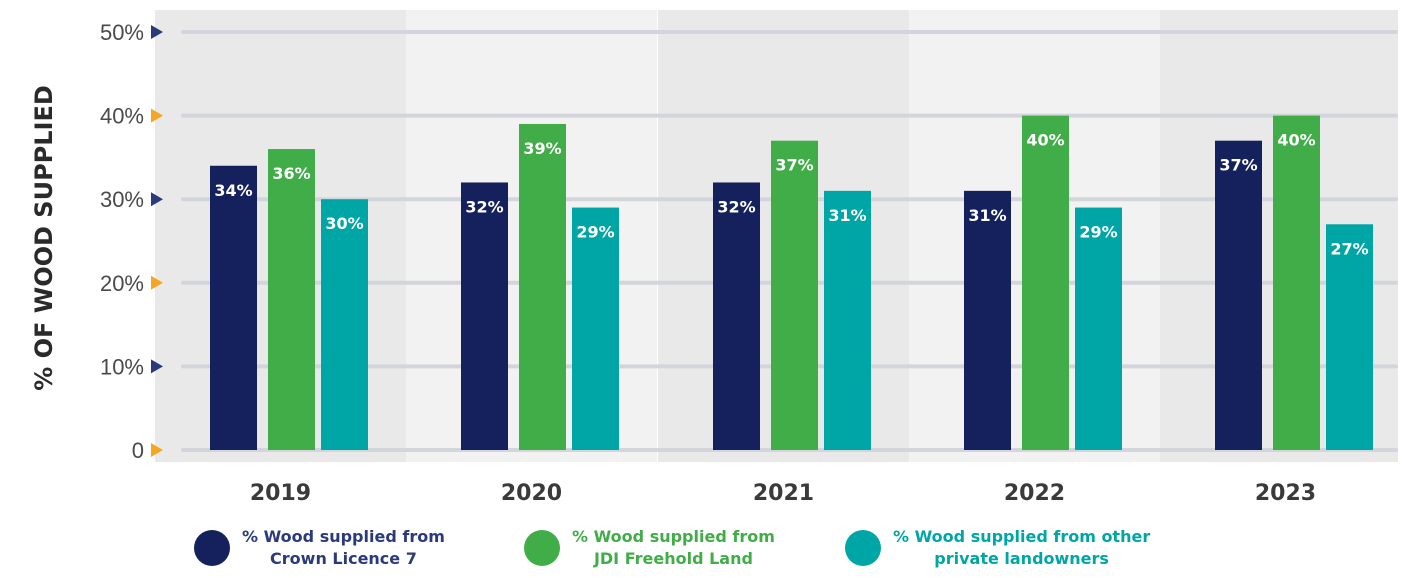 The image size is (1404, 578). What do you see at coordinates (1034, 493) in the screenshot?
I see `x-tick-label-2022: 2022` at bounding box center [1034, 493].